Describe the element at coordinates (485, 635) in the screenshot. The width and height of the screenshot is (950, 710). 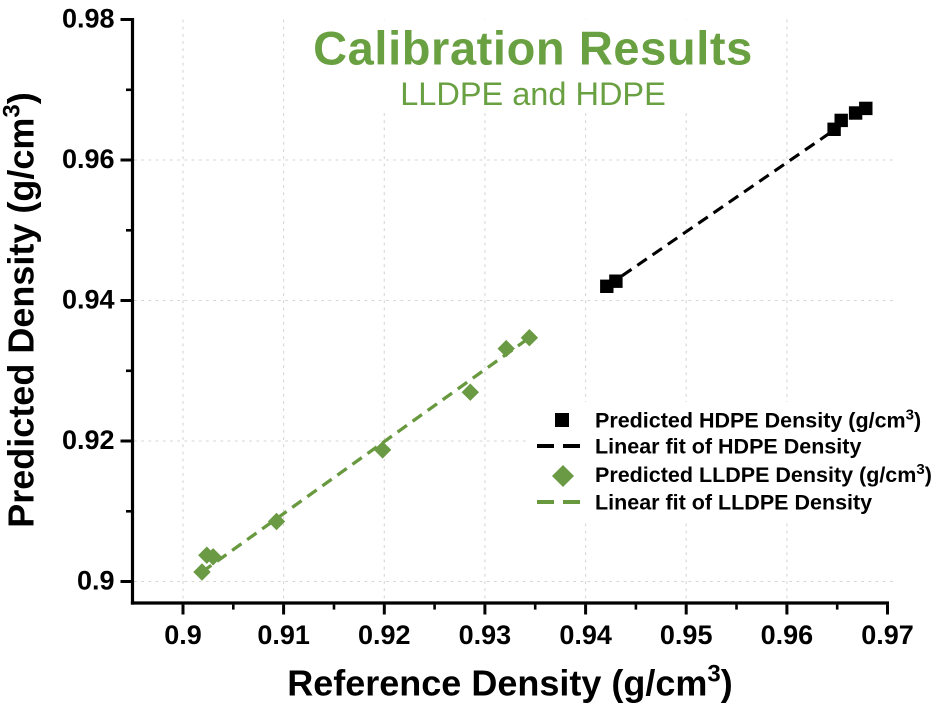
I see `svg-text: 0.93` at that location.